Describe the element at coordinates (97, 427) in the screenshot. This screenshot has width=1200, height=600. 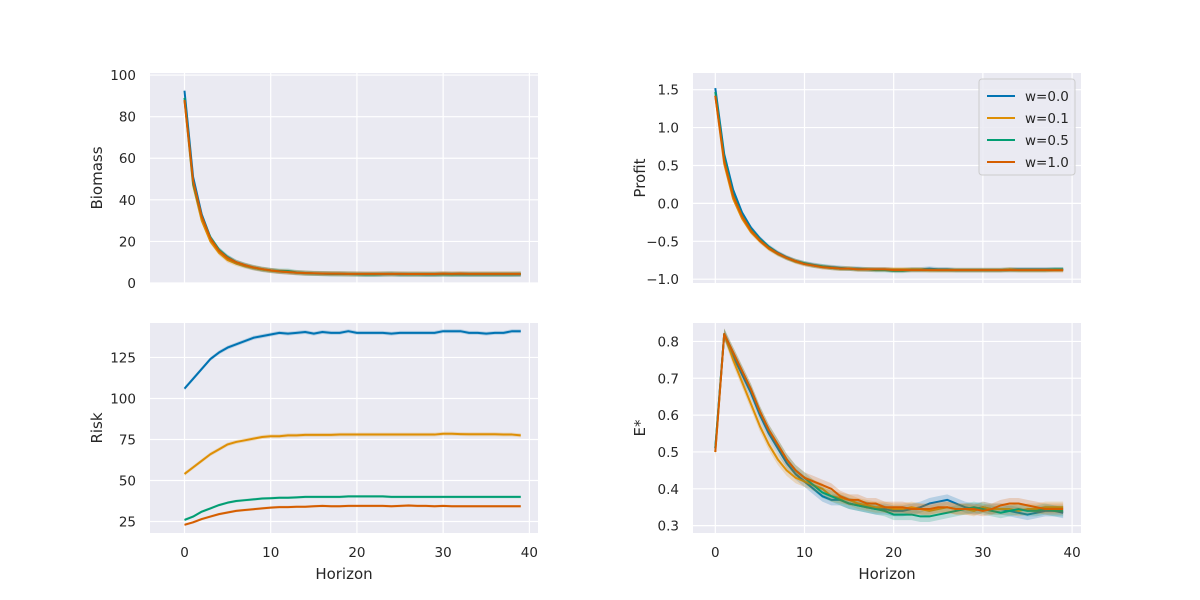
I see `y-axis-label: Risk` at that location.